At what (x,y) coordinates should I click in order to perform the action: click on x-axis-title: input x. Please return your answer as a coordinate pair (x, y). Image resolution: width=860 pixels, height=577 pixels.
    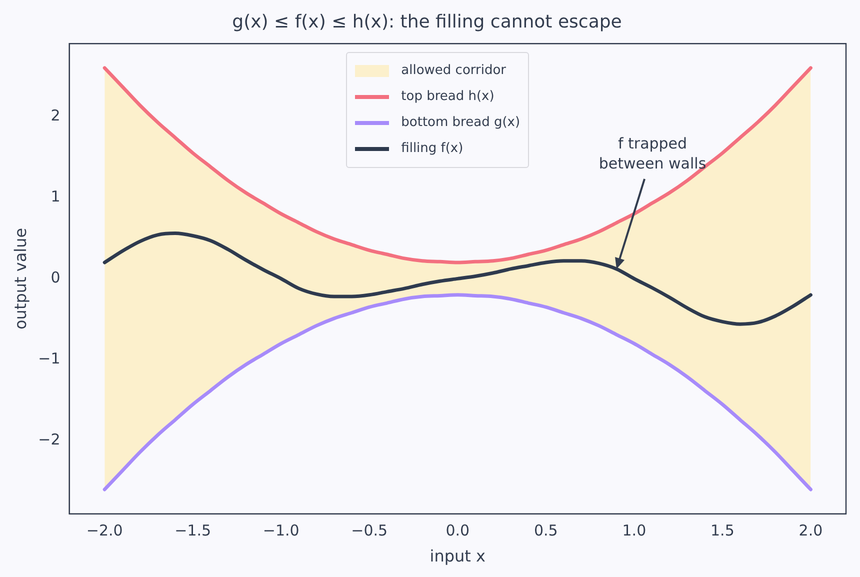
    Looking at the image, I should click on (458, 556).